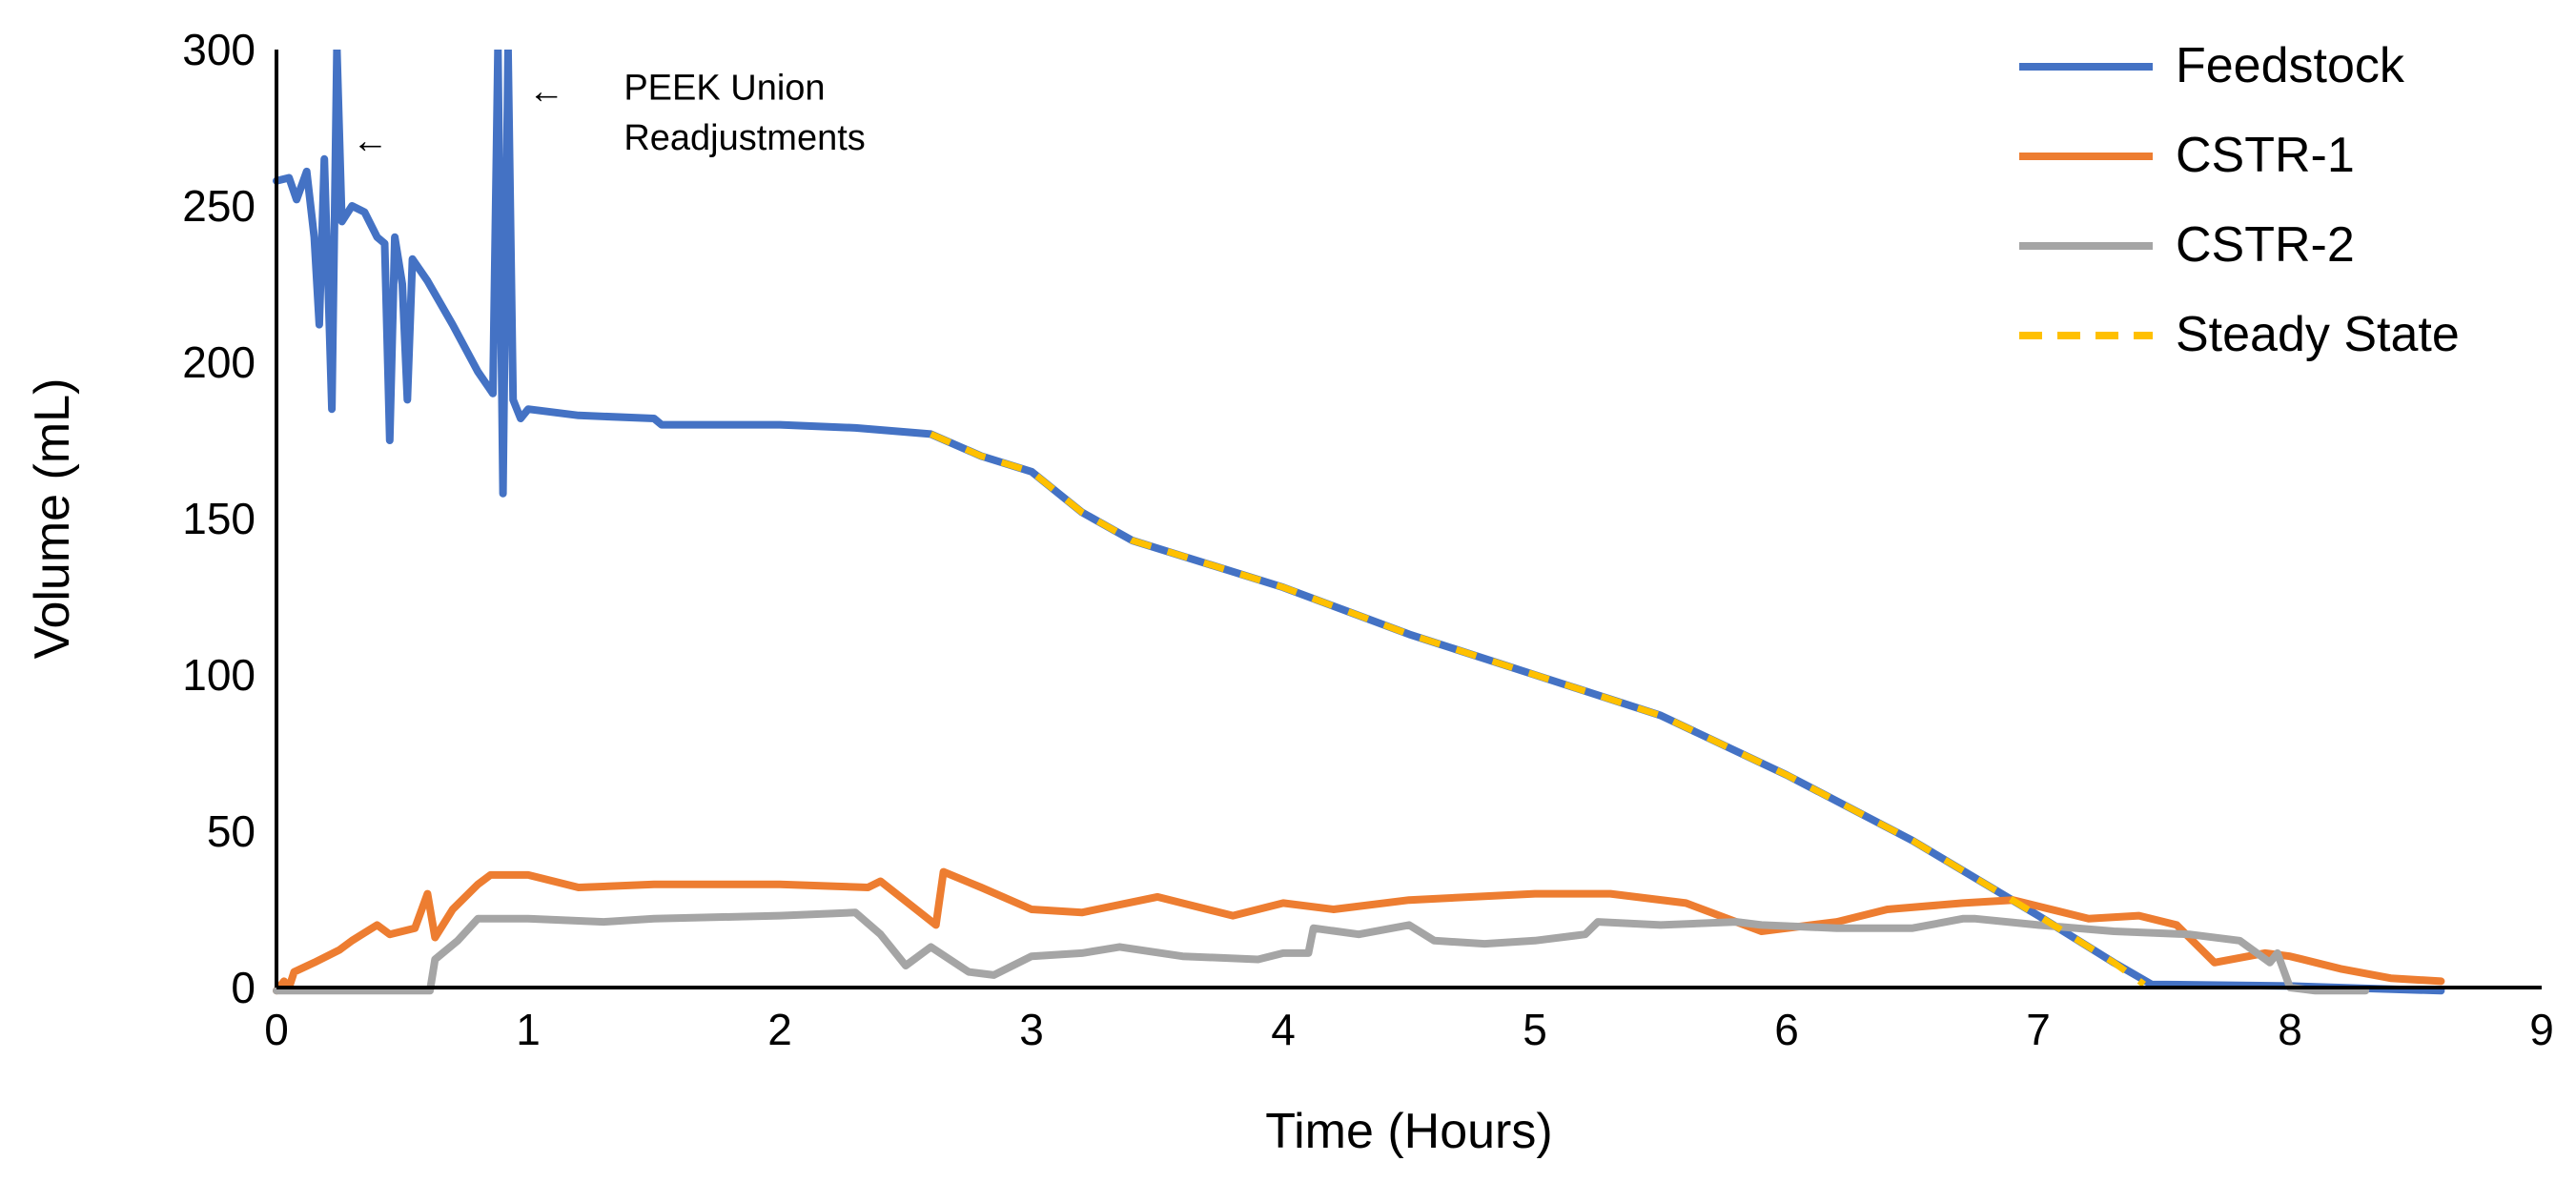  What do you see at coordinates (2318, 334) in the screenshot?
I see `legend-label-steady-state: Steady State` at bounding box center [2318, 334].